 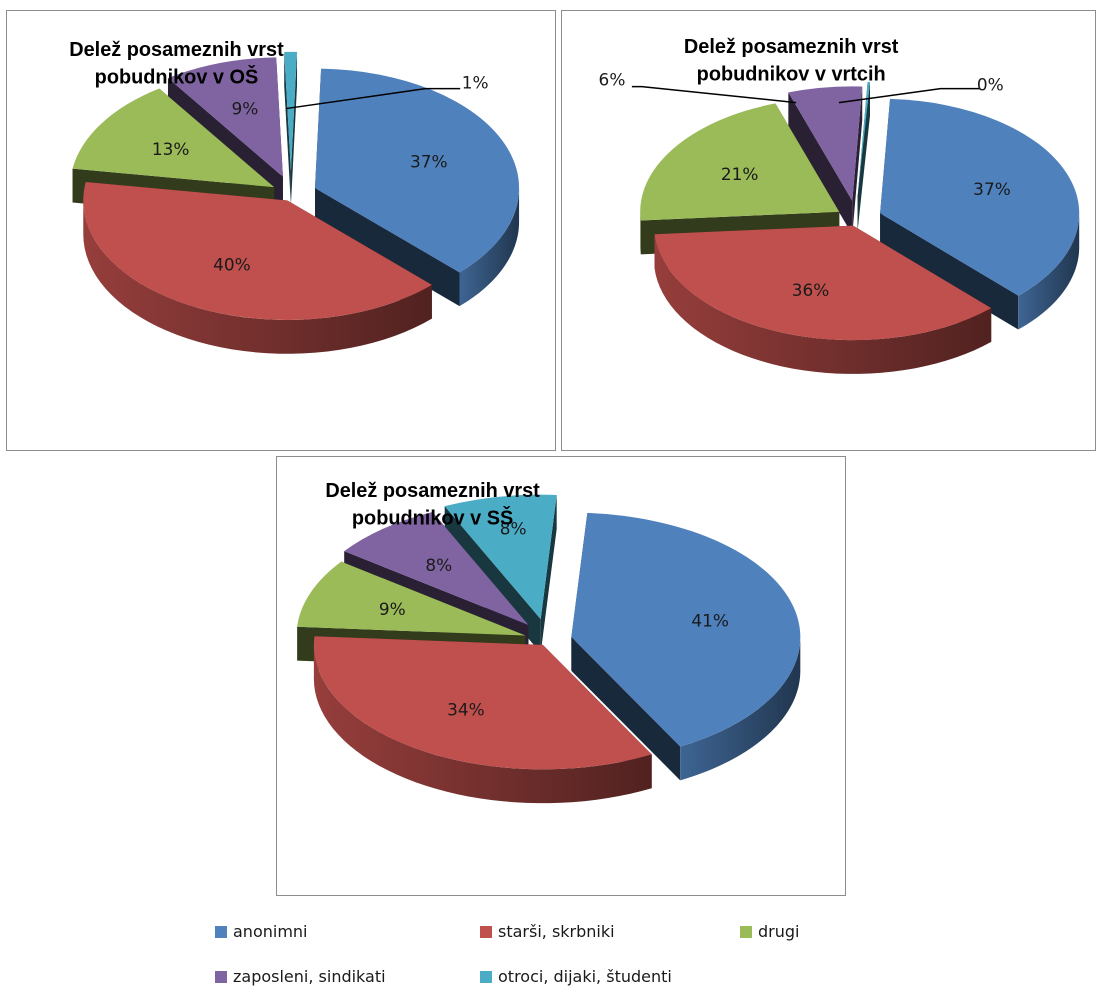 I want to click on ss-slice-top-otroci-dijaki-studenti, so click(x=500, y=557).